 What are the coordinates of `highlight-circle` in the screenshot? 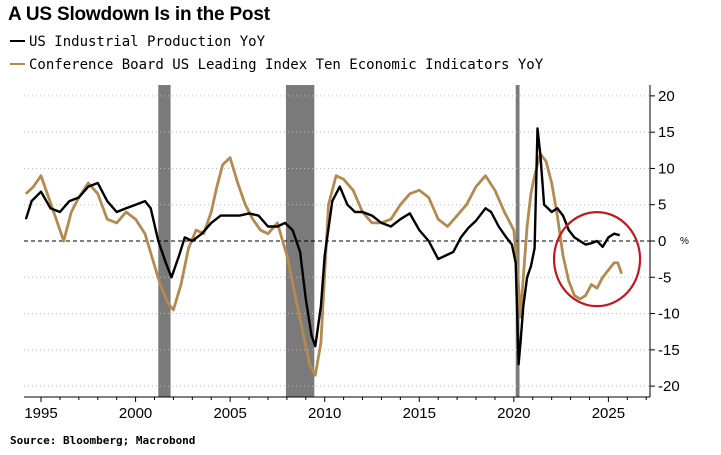 It's located at (597, 259).